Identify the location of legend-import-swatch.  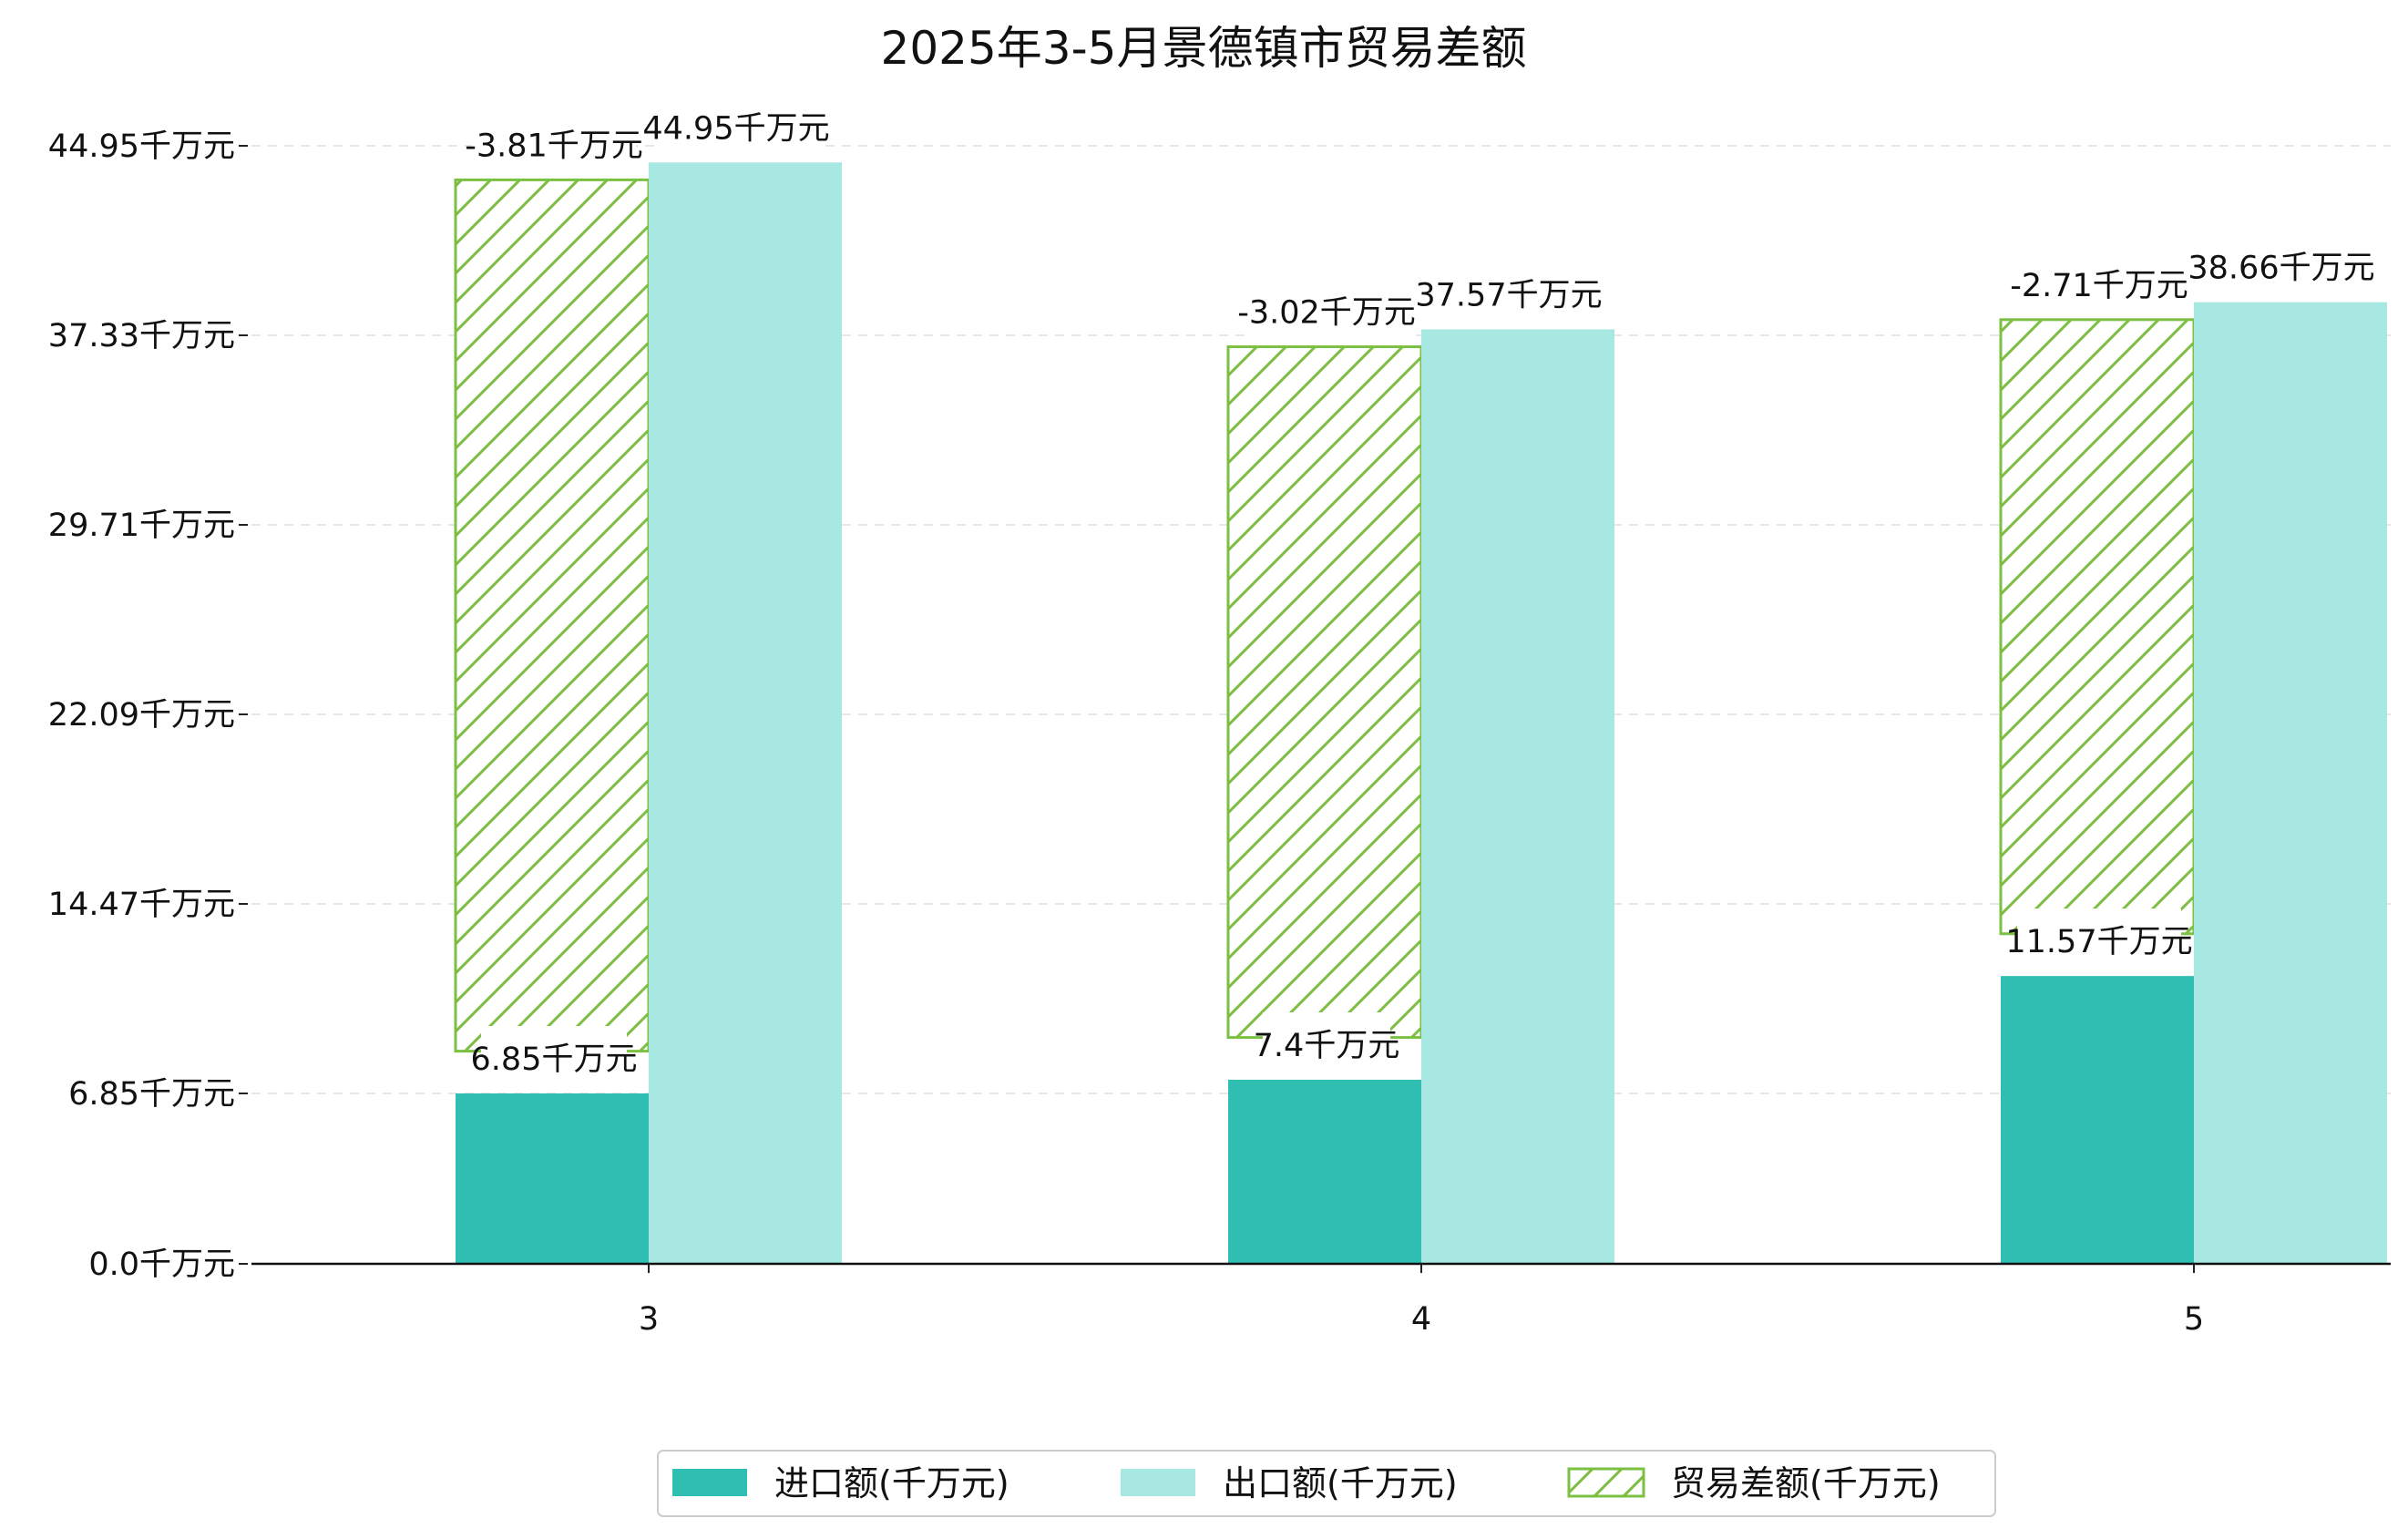
(709, 1482).